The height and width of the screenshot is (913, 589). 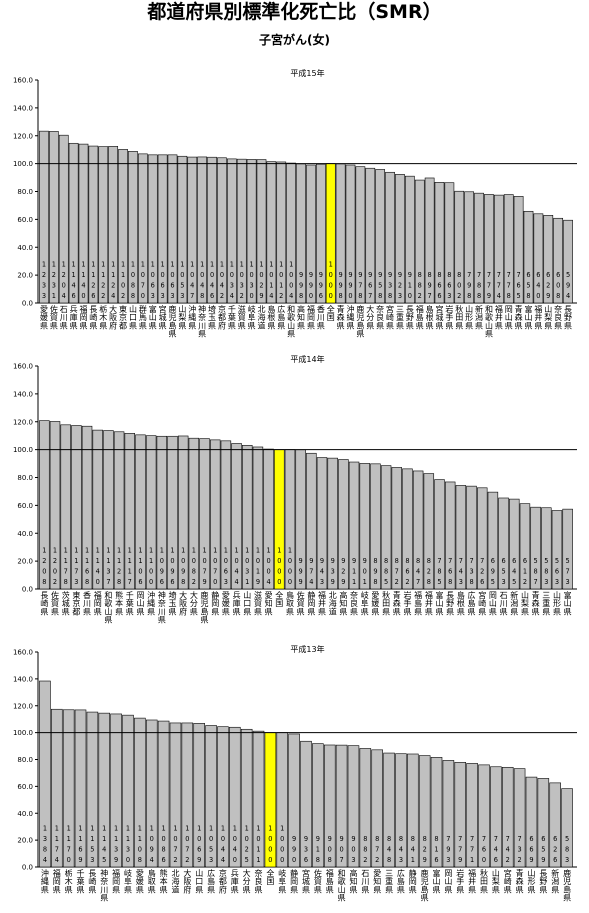 I want to click on y-tick-label: 100.0, so click(x=23, y=164).